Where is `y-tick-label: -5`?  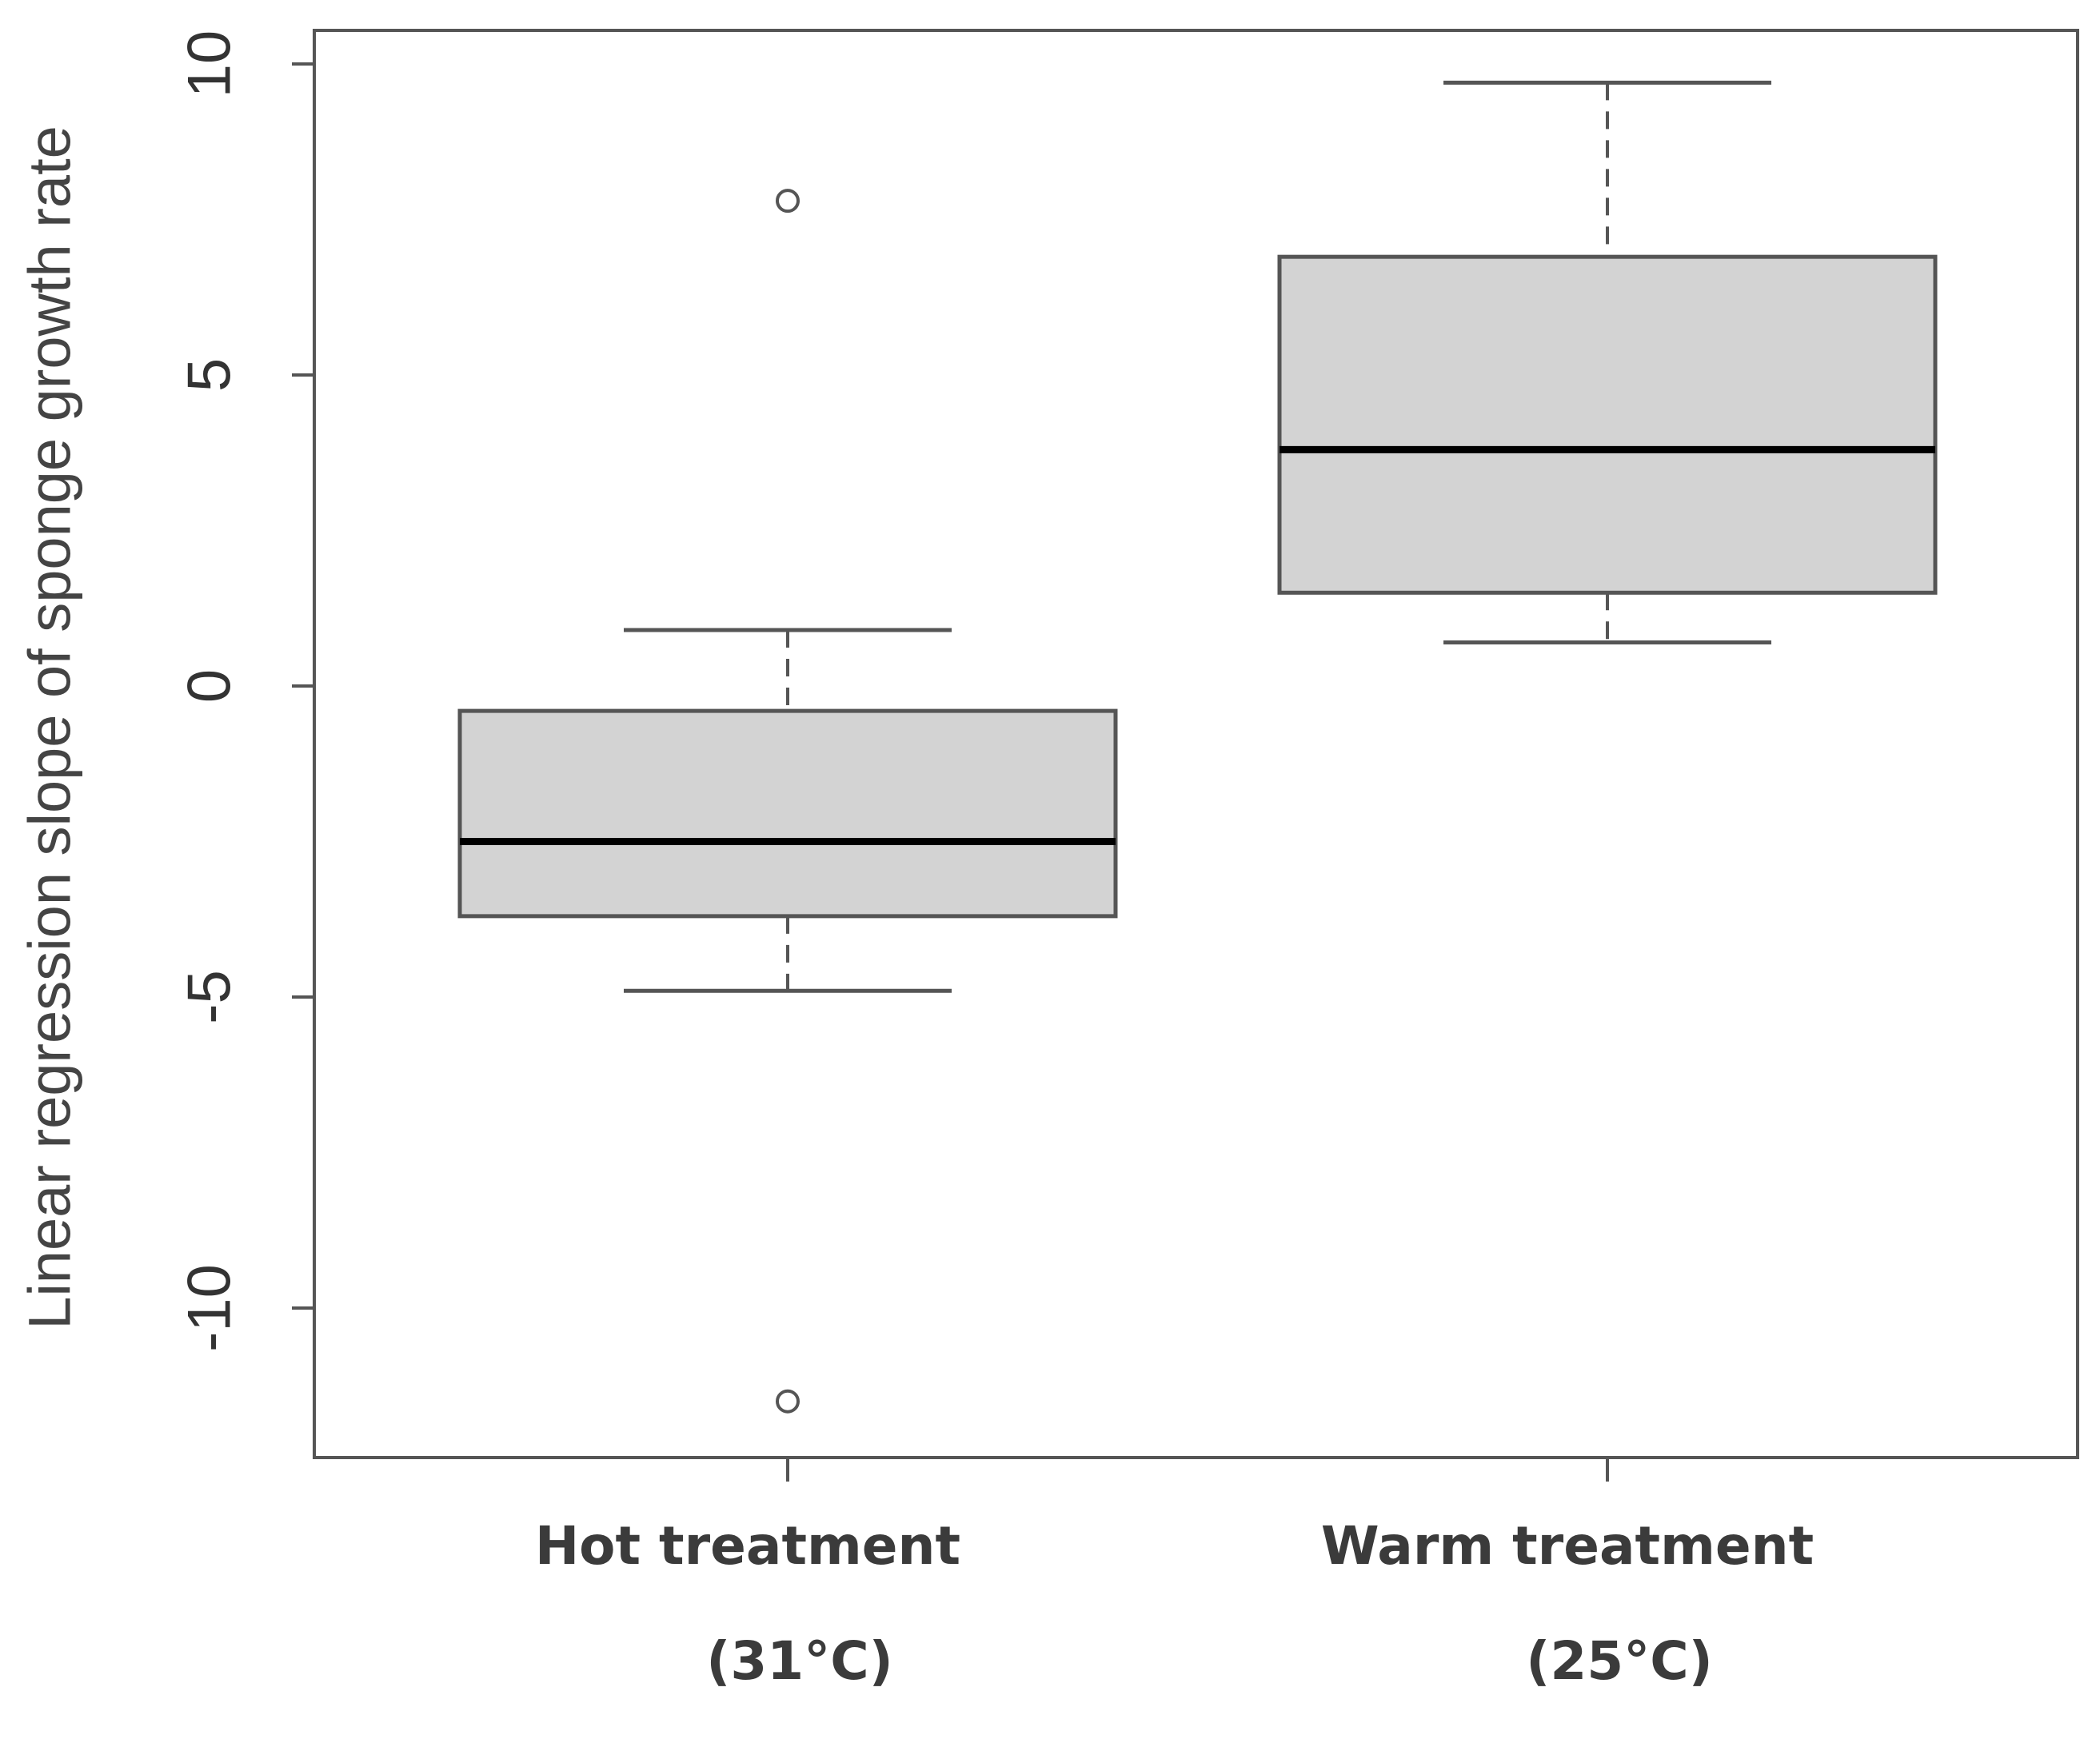
y-tick-label: -5 is located at coordinates (210, 997).